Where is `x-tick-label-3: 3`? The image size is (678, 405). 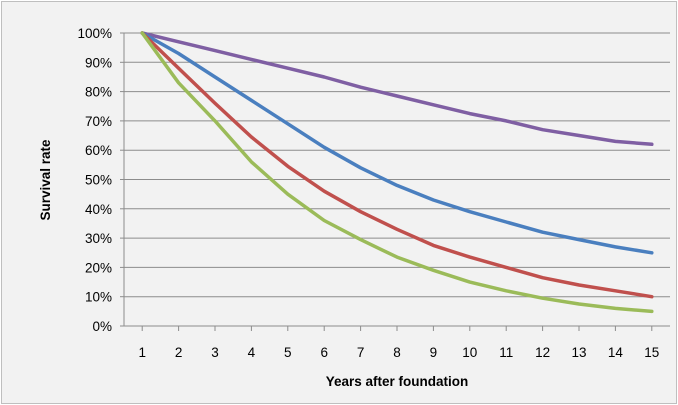
x-tick-label-3: 3 is located at coordinates (215, 352).